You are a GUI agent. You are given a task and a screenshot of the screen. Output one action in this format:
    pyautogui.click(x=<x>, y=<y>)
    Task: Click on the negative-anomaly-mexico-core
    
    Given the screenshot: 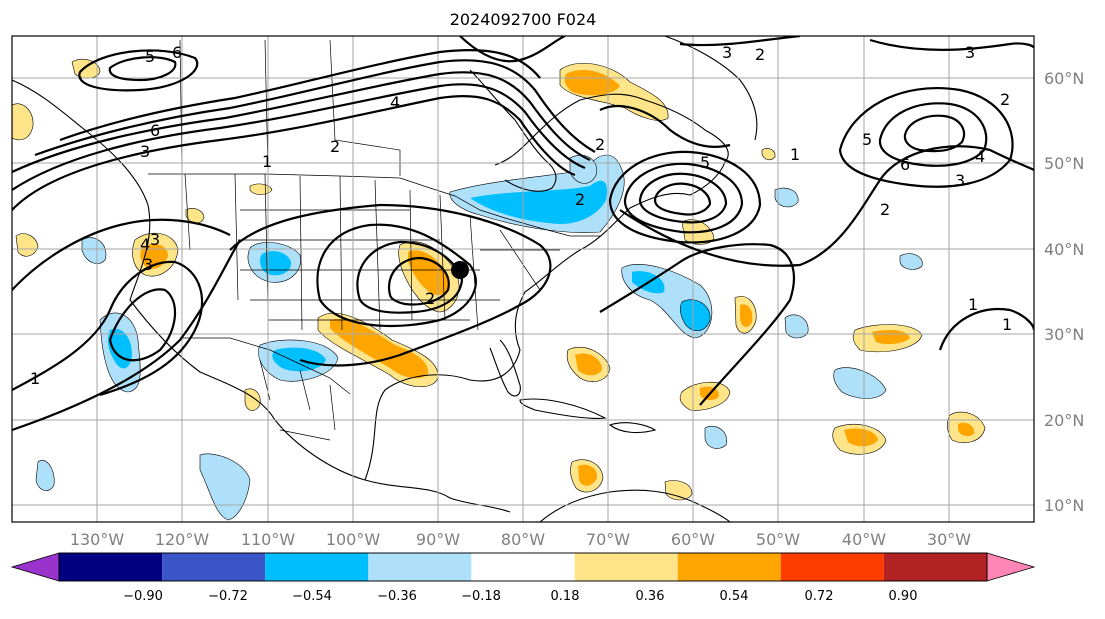 What is the action you would take?
    pyautogui.click(x=299, y=359)
    